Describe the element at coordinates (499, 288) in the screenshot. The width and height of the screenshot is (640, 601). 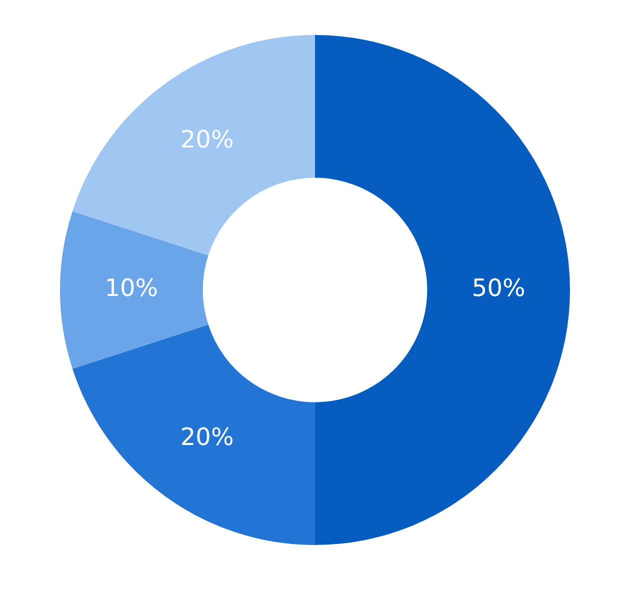
I see `data-label: 50%` at that location.